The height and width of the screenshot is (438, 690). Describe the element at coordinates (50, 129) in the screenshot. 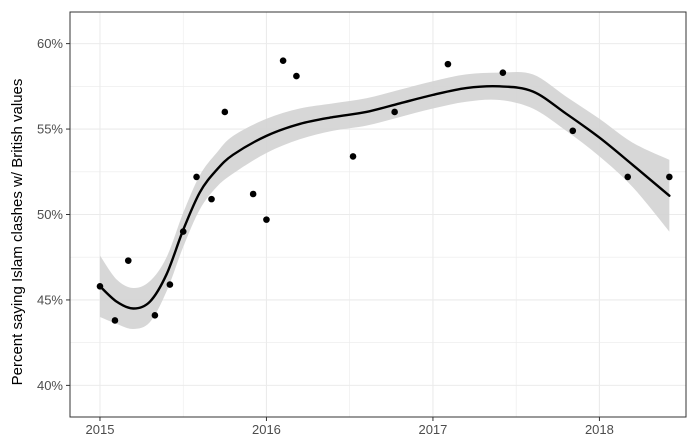

I see `y-tick-label: 55%` at that location.